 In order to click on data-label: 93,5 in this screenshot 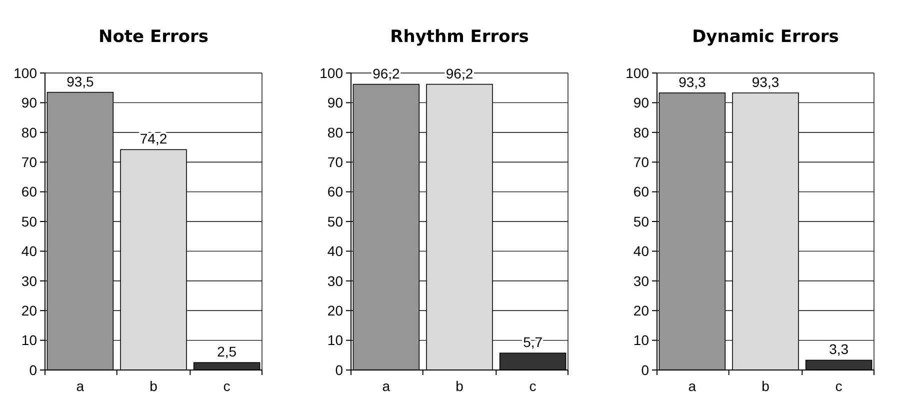, I will do `click(80, 81)`.